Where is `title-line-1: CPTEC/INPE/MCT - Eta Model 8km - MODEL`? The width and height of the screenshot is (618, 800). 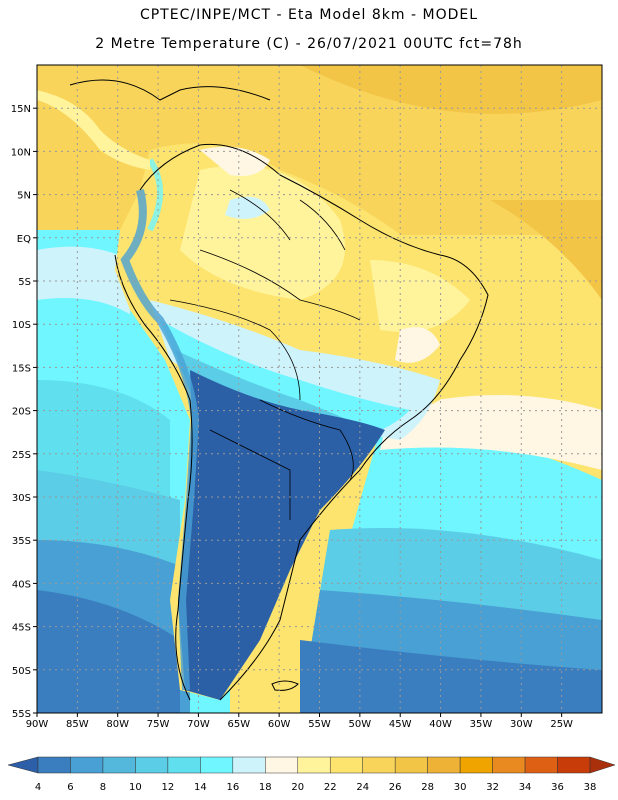 title-line-1: CPTEC/INPE/MCT - Eta Model 8km - MODEL is located at coordinates (309, 15).